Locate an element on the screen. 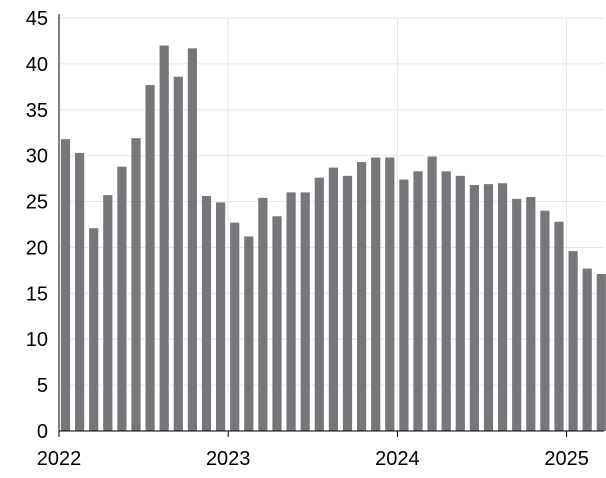 The width and height of the screenshot is (606, 478). y-tick-label: 5 is located at coordinates (42, 386).